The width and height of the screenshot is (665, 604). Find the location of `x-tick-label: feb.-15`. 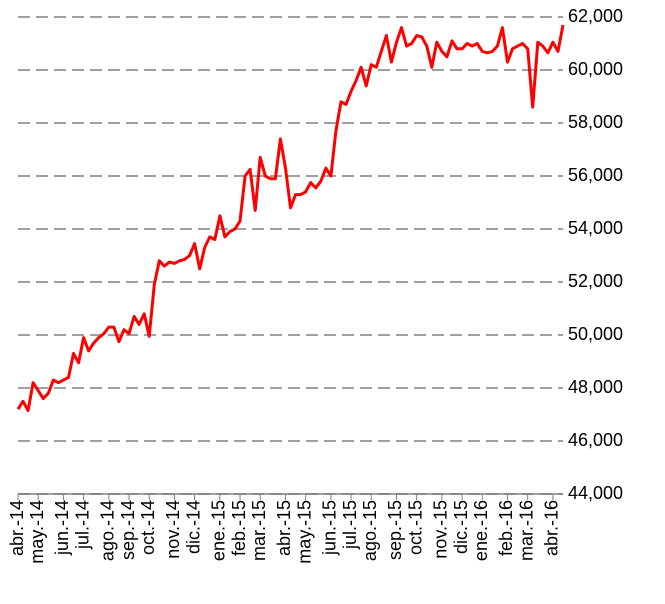

x-tick-label: feb.-15 is located at coordinates (239, 528).